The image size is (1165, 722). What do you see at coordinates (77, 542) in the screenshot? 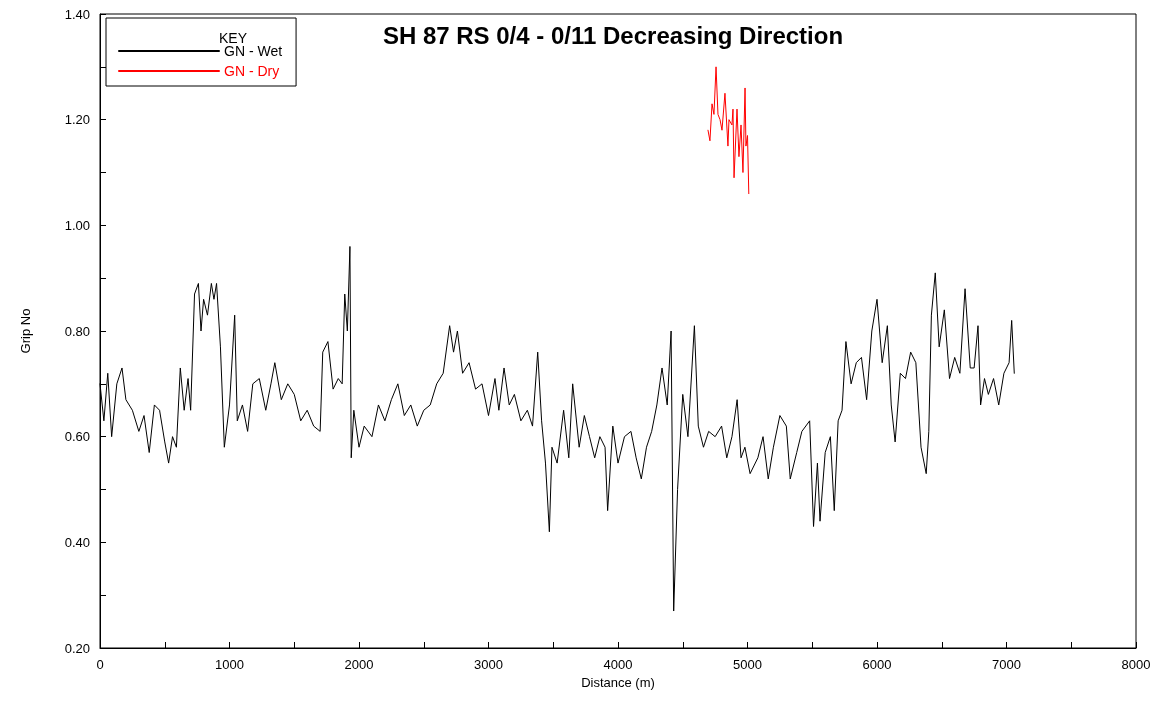
I see `y-tick-label: 0.40` at bounding box center [77, 542].